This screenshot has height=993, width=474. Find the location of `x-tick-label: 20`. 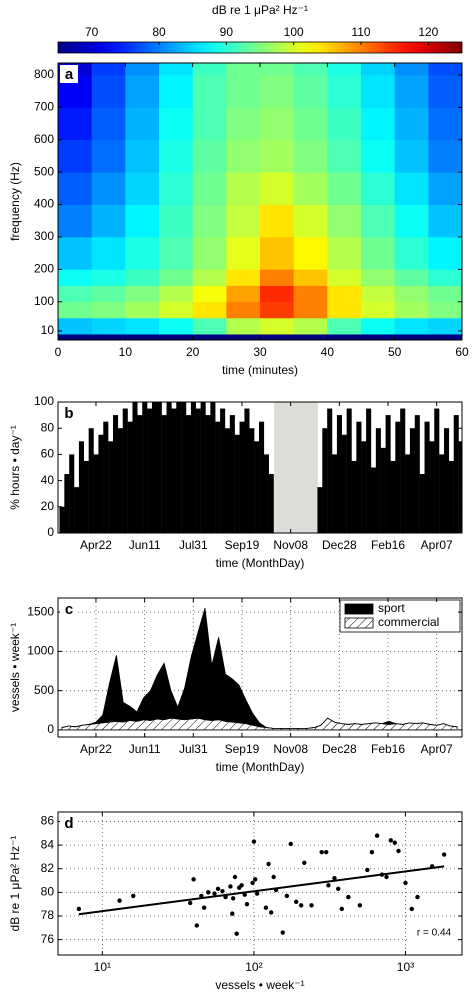

x-tick-label: 20 is located at coordinates (193, 352).